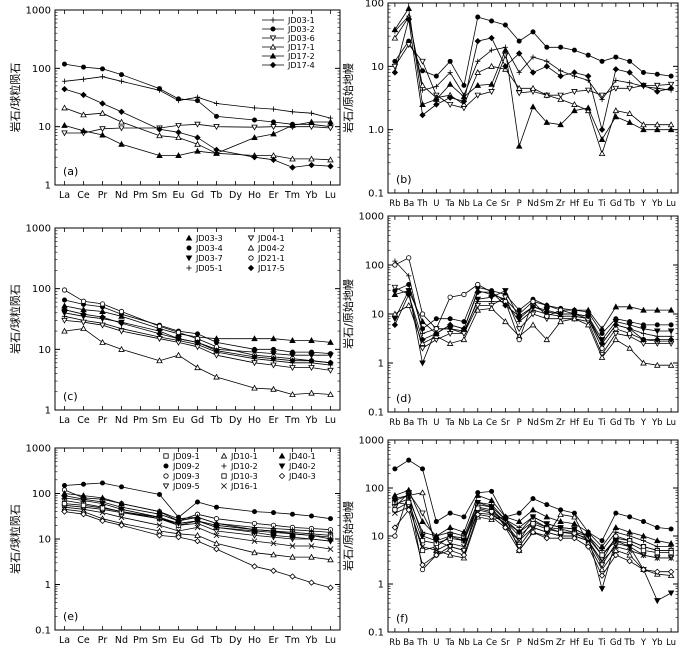 The width and height of the screenshot is (700, 649). I want to click on data-point-c-jd03-3-er, so click(273, 338).